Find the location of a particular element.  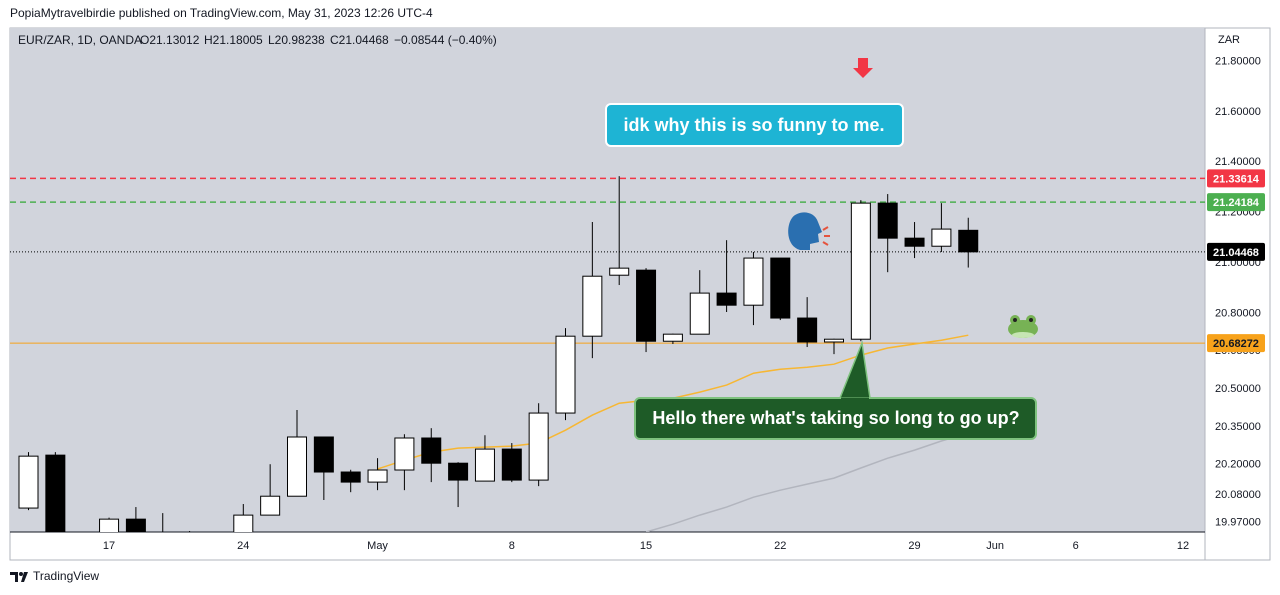

level-label: 21.04468 is located at coordinates (1236, 253).